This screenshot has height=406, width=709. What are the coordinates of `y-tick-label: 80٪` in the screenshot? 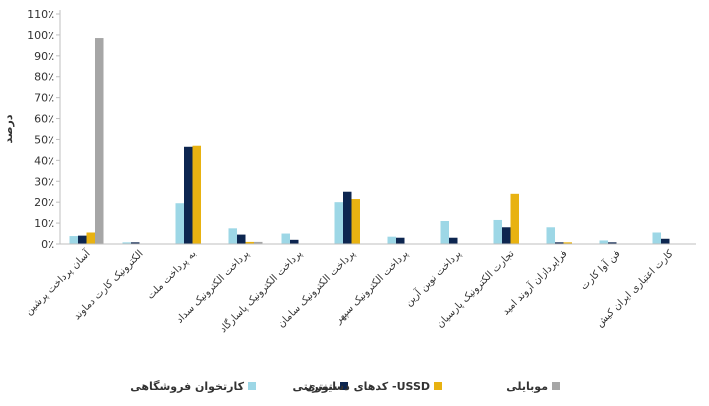 It's located at (44, 77).